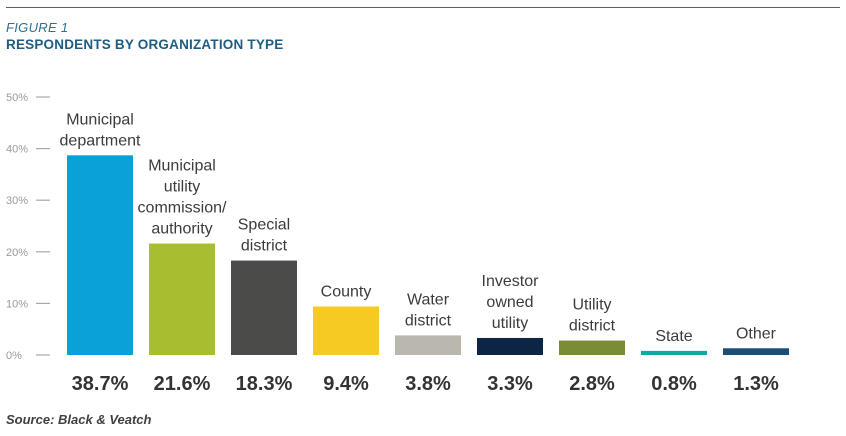 The height and width of the screenshot is (436, 846). Describe the element at coordinates (756, 384) in the screenshot. I see `value-label: 1.3%` at that location.